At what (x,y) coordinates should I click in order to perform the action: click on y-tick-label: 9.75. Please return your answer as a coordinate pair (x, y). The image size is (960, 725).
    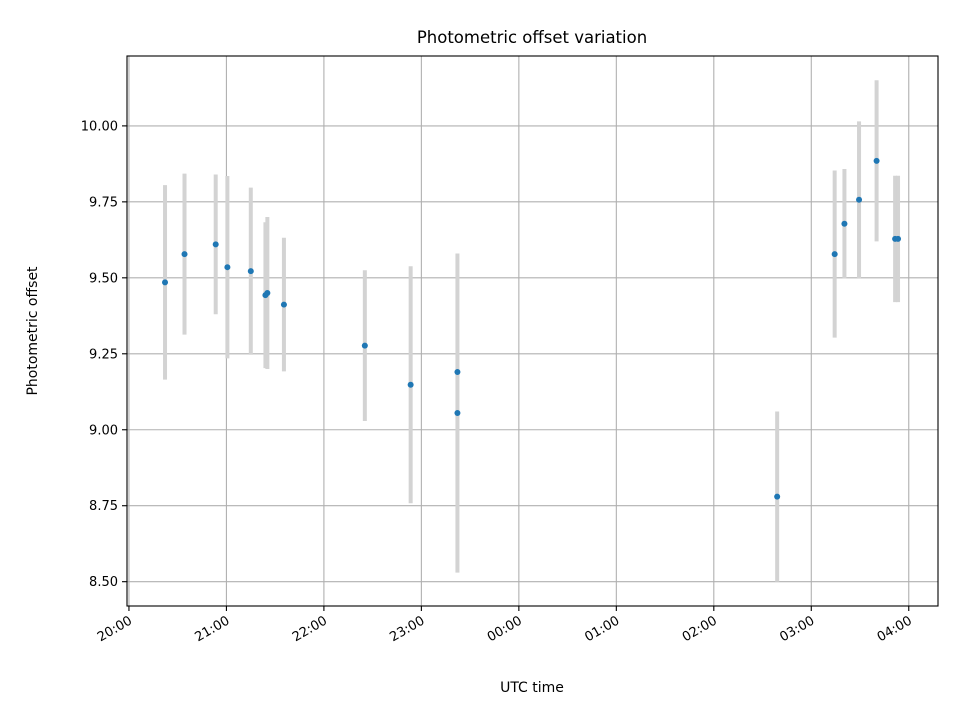
    Looking at the image, I should click on (103, 202).